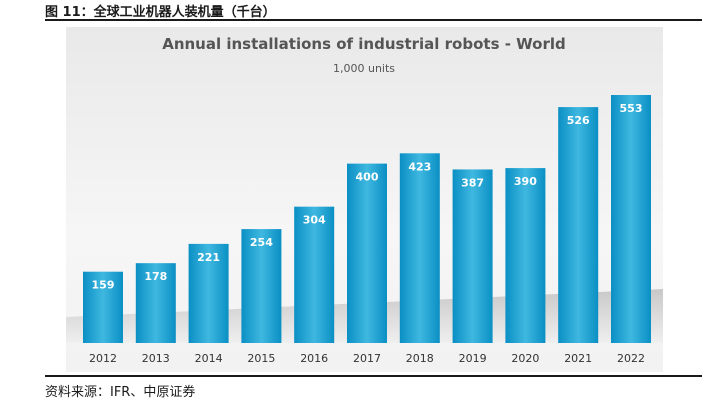  I want to click on bar-2018, so click(419, 248).